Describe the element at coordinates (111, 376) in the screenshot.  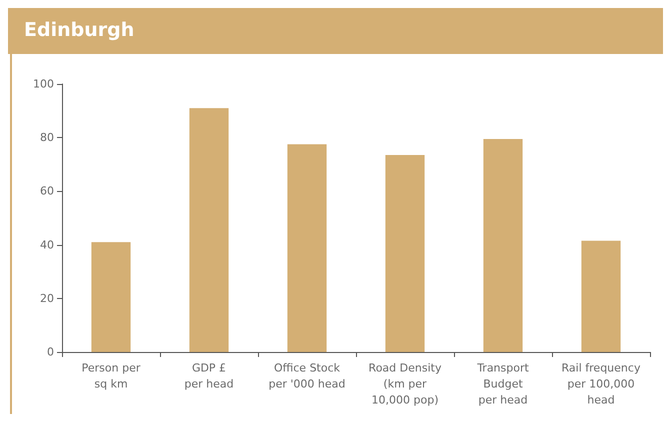
I see `x-tick-label: Person per sq km` at that location.